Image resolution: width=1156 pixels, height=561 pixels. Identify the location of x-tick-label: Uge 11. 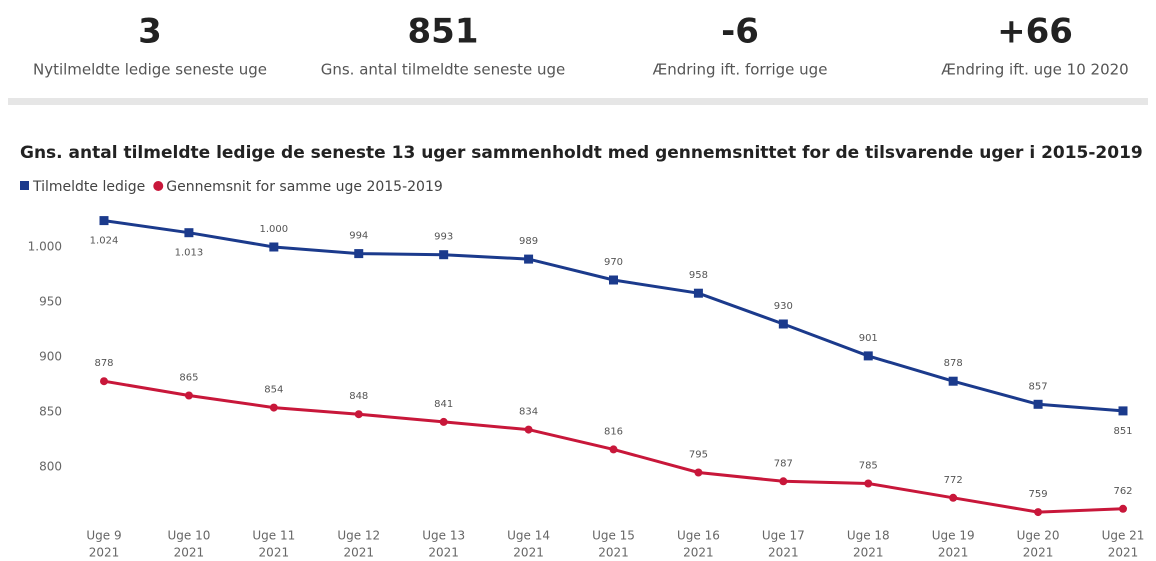
(273, 536).